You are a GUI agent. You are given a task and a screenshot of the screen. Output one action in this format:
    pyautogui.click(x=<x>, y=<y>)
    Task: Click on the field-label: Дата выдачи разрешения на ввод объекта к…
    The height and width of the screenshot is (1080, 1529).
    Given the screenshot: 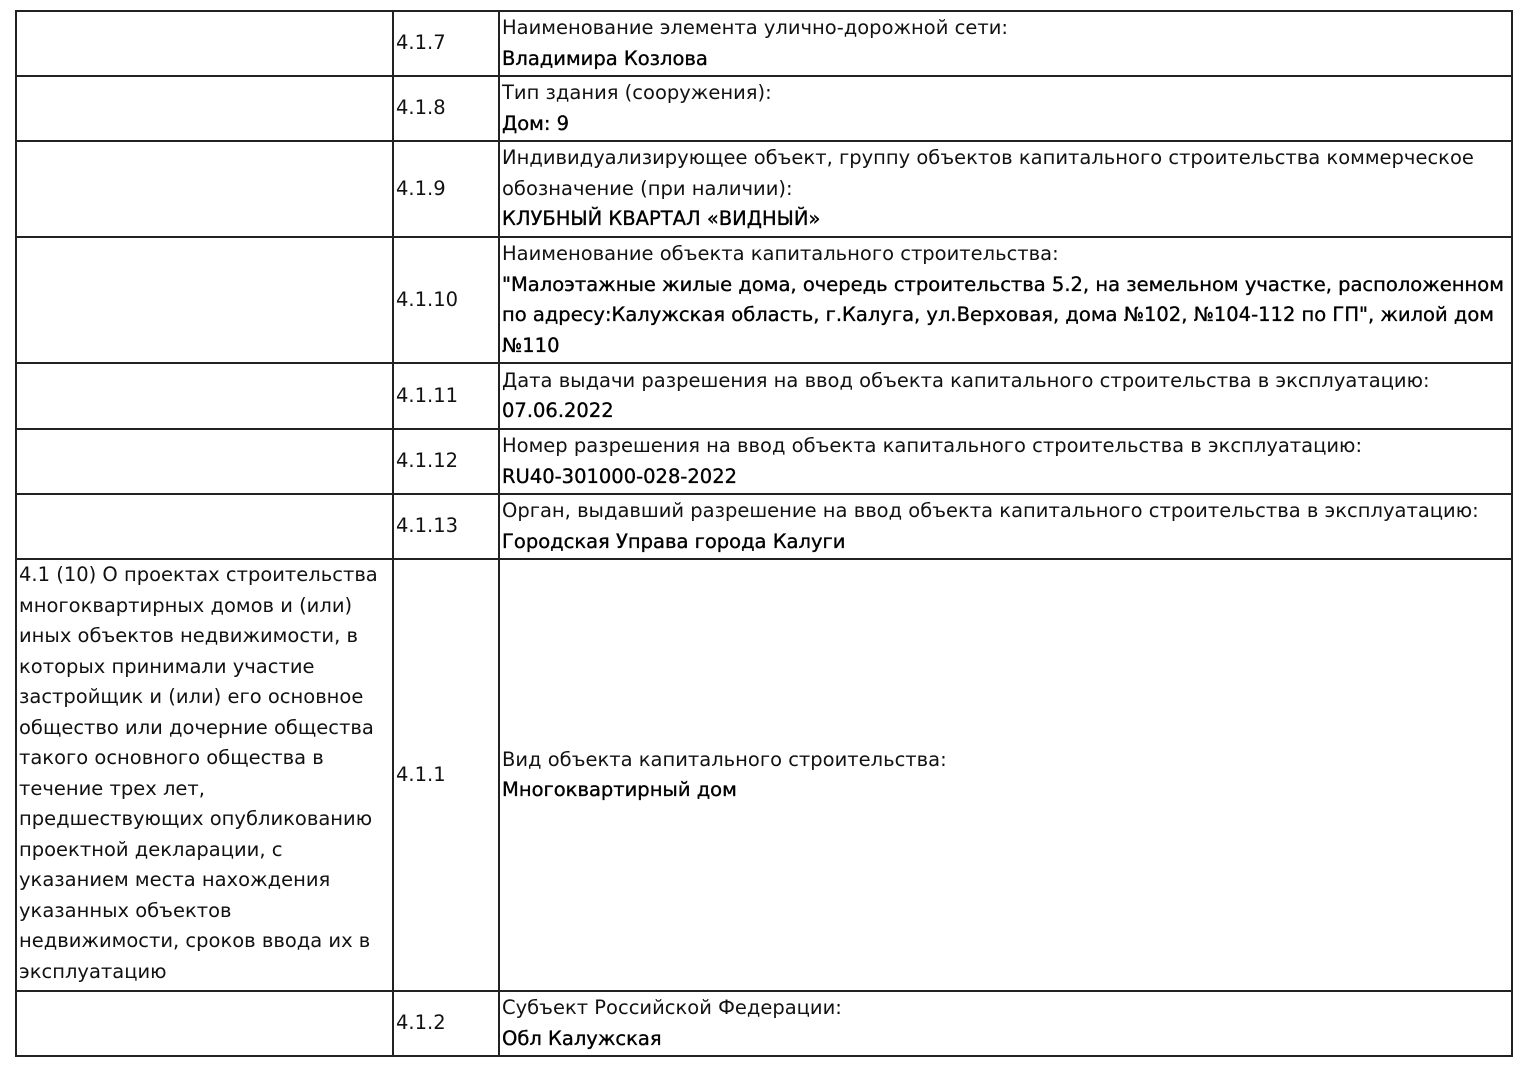 What is the action you would take?
    pyautogui.click(x=966, y=380)
    